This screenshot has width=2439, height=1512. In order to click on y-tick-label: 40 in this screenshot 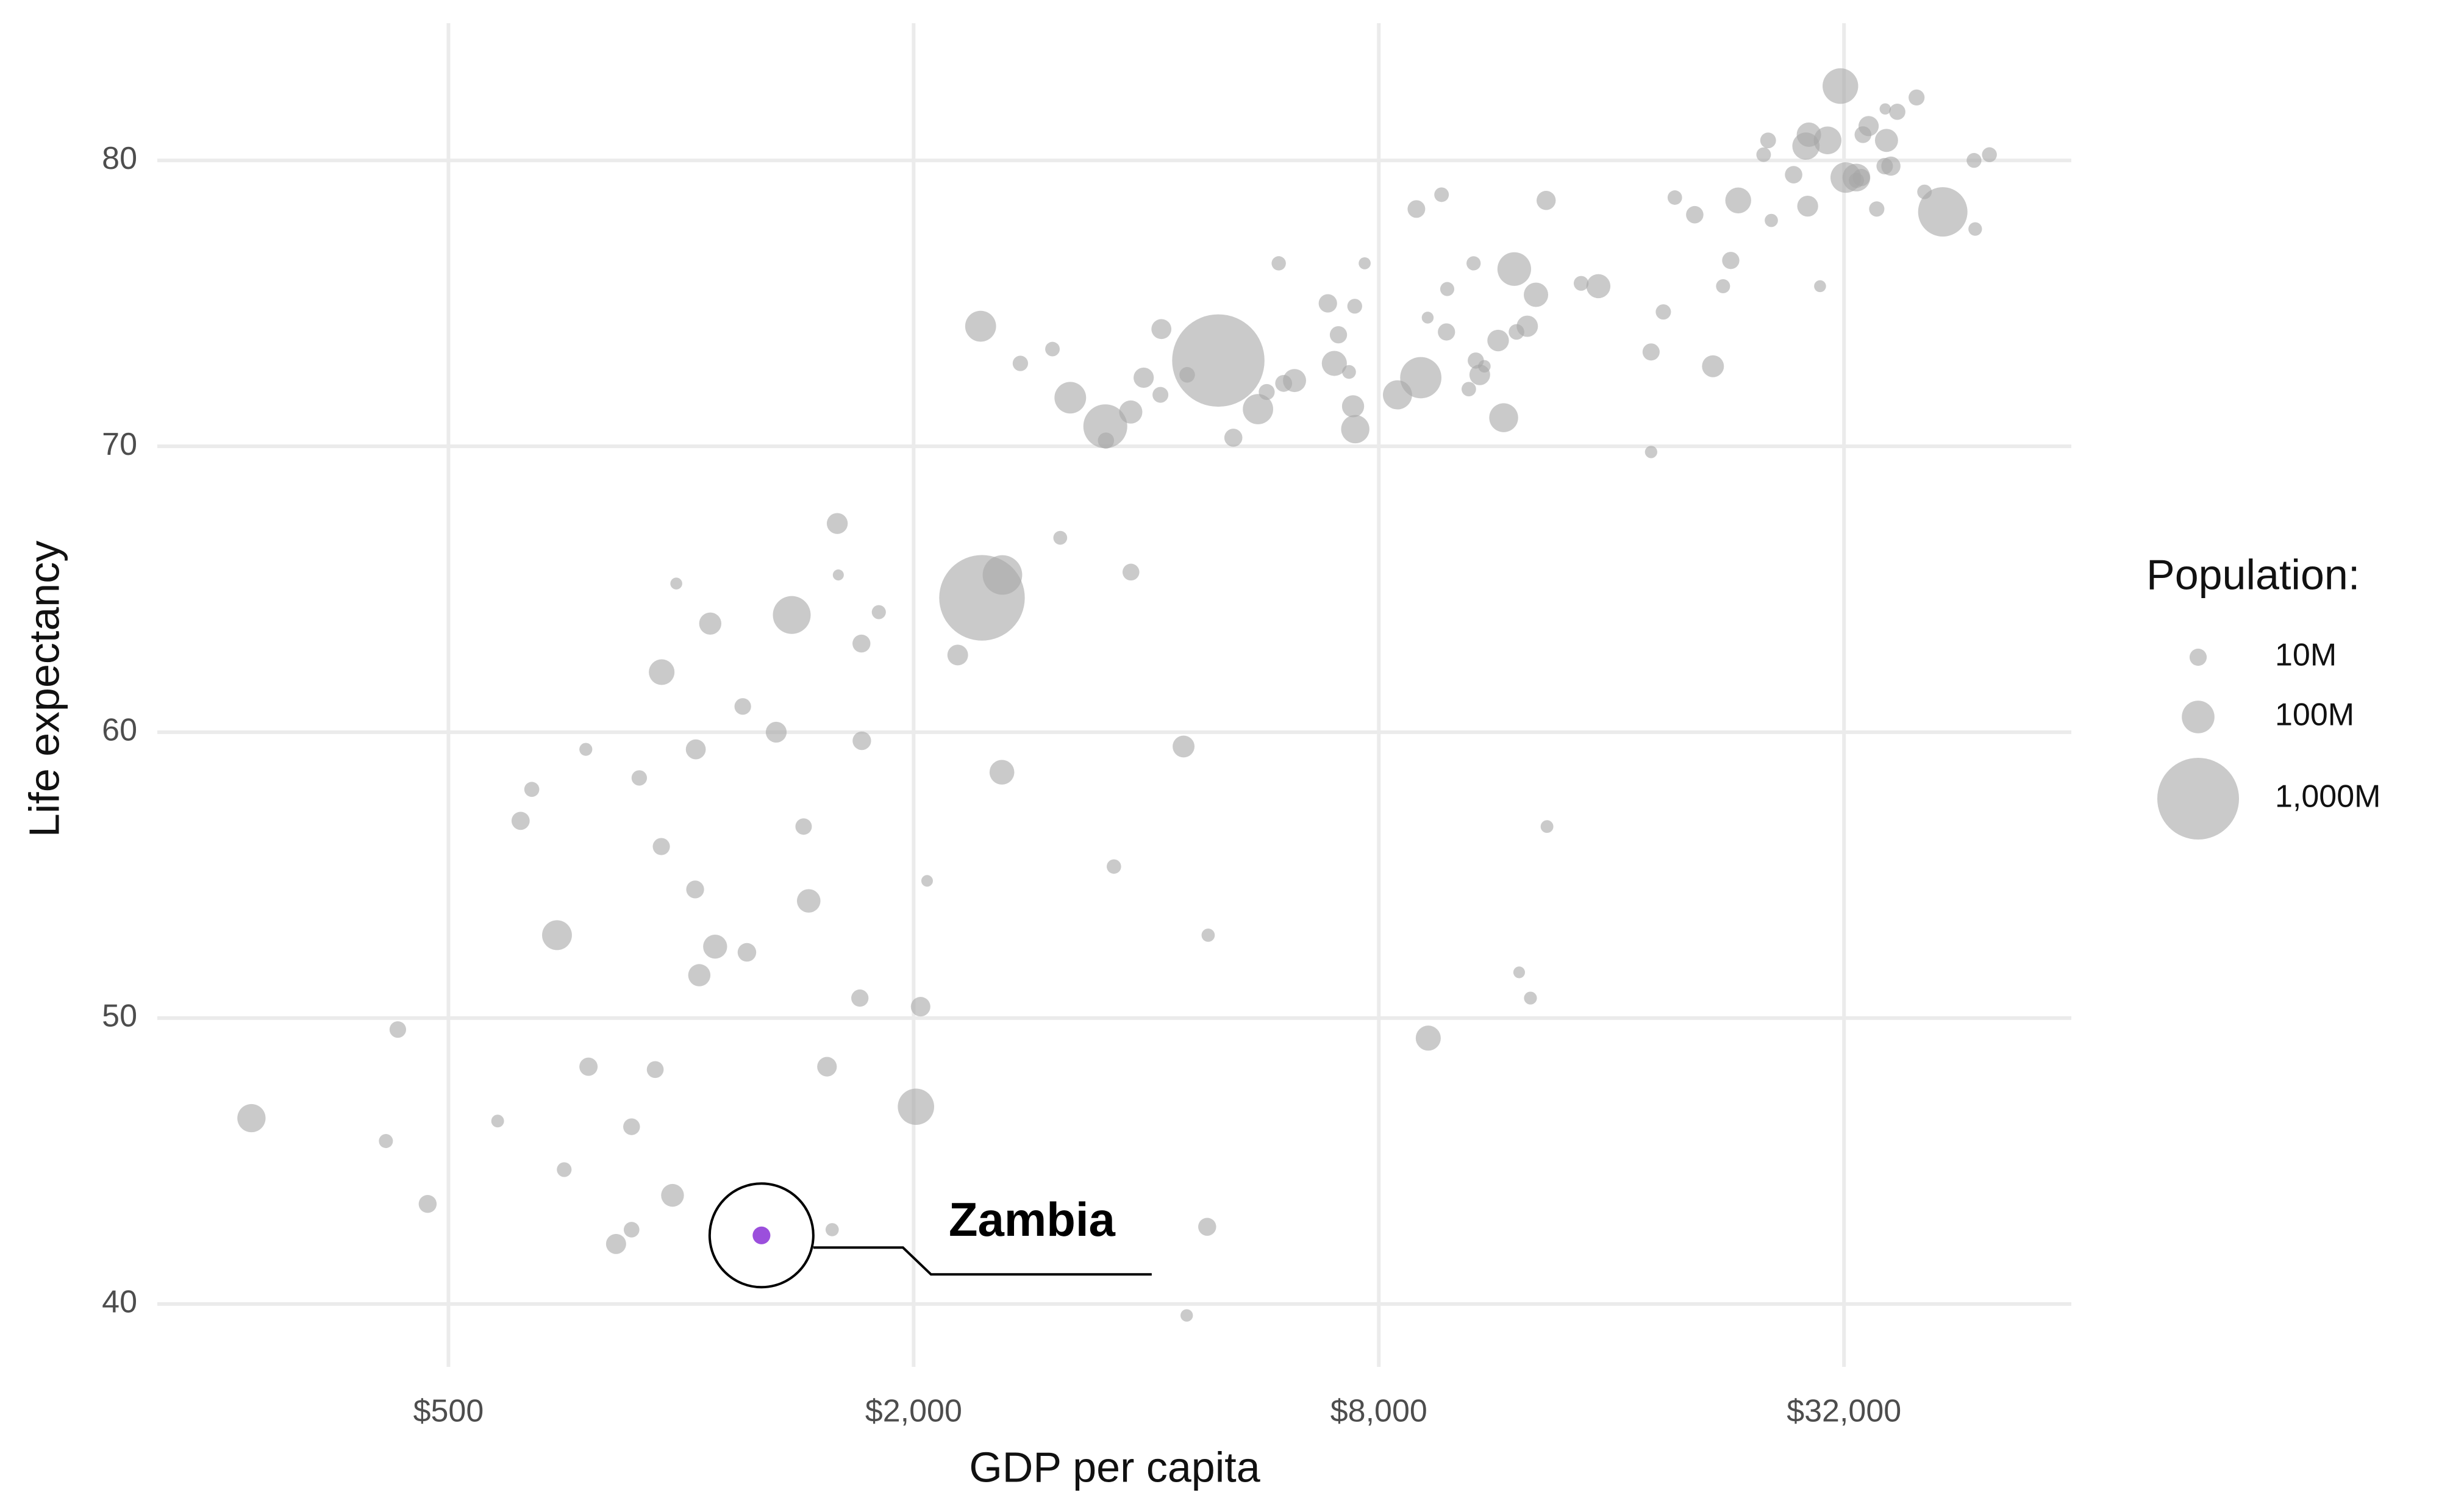, I will do `click(119, 1302)`.